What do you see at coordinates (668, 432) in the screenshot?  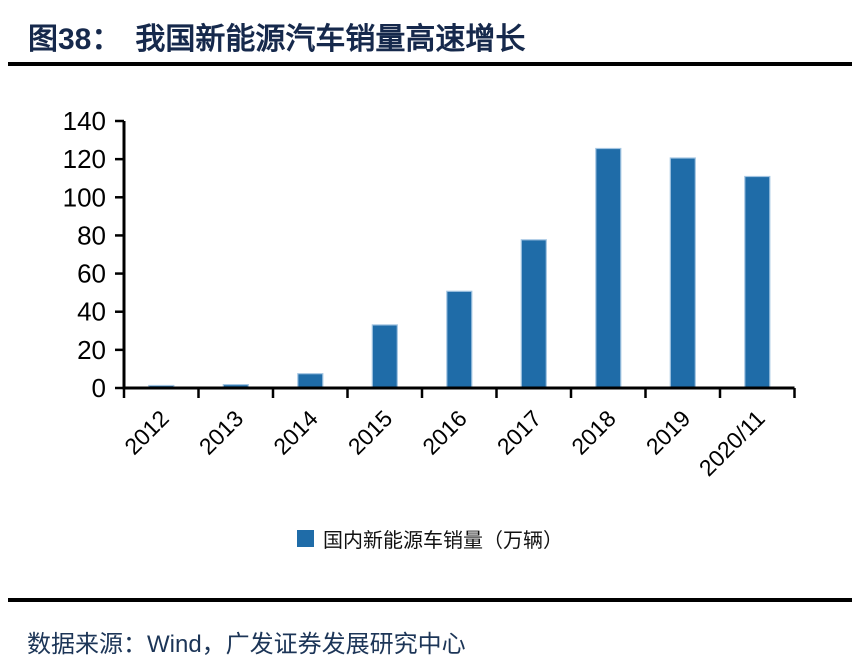 I see `x-tick-label-2019: 2019` at bounding box center [668, 432].